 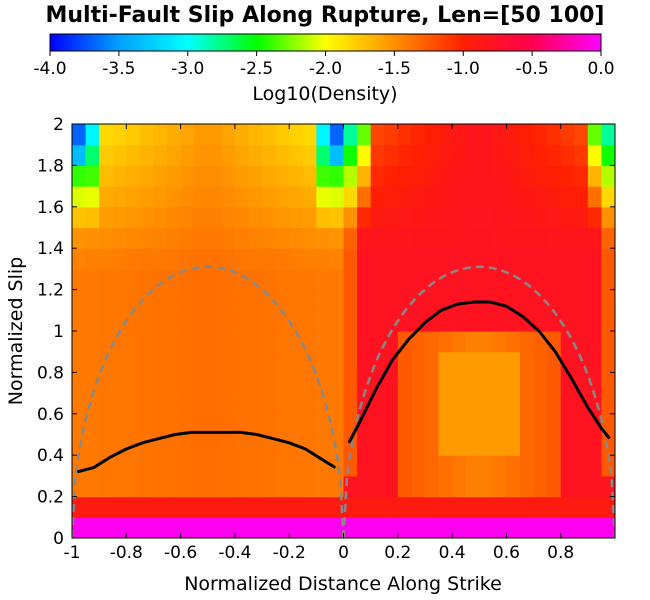 What do you see at coordinates (463, 69) in the screenshot?
I see `colorbar-tick-label: -1.0` at bounding box center [463, 69].